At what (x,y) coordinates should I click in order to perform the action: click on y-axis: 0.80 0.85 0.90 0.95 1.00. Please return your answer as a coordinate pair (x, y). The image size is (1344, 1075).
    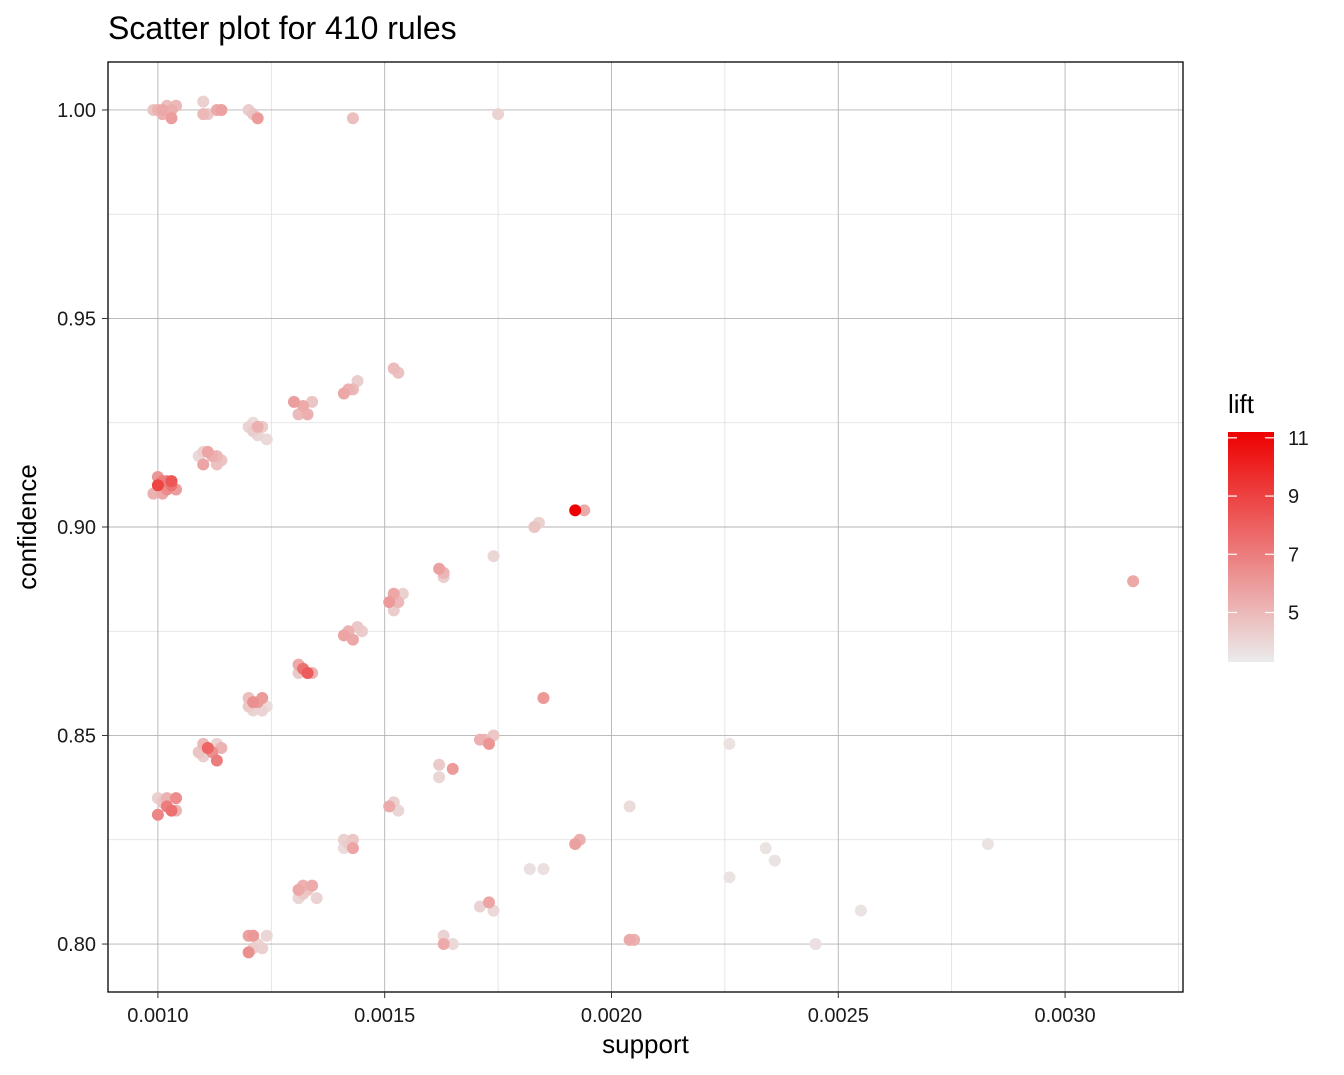
    Looking at the image, I should click on (82, 528).